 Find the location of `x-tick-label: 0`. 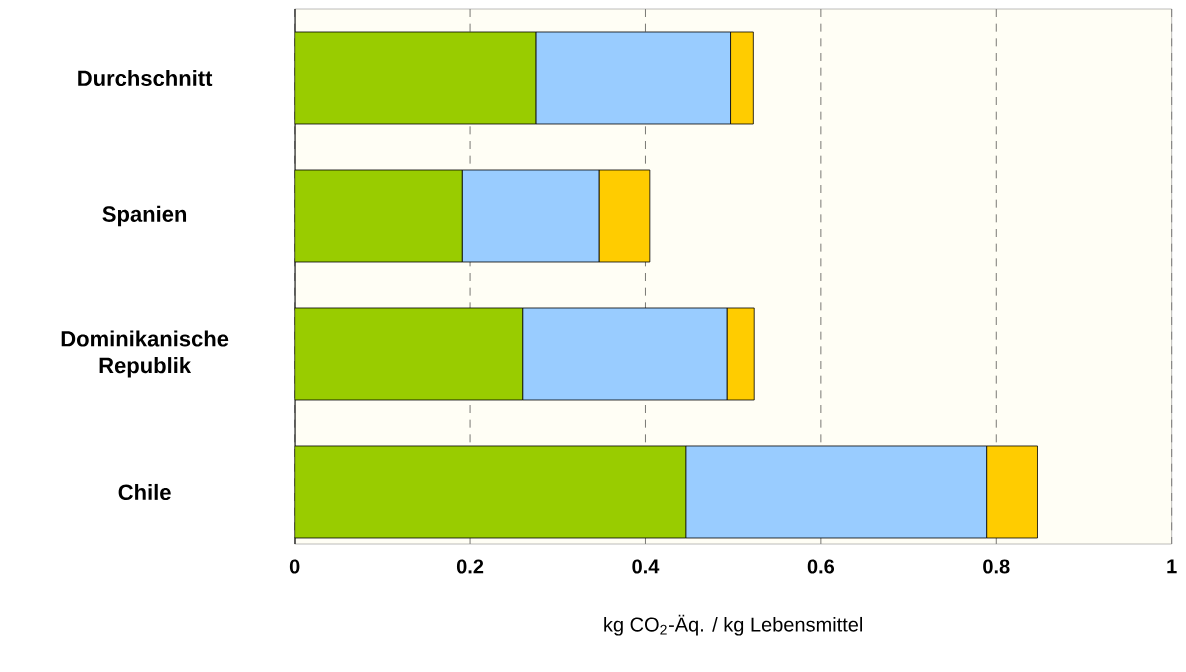

x-tick-label: 0 is located at coordinates (294, 566).